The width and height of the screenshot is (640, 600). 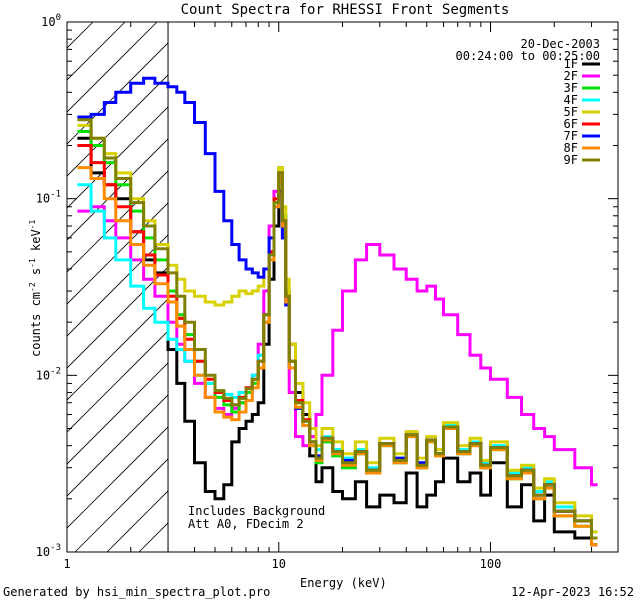 What do you see at coordinates (137, 592) in the screenshot?
I see `footer-generator: Generated by hsi_min_spectra_plot.pro` at bounding box center [137, 592].